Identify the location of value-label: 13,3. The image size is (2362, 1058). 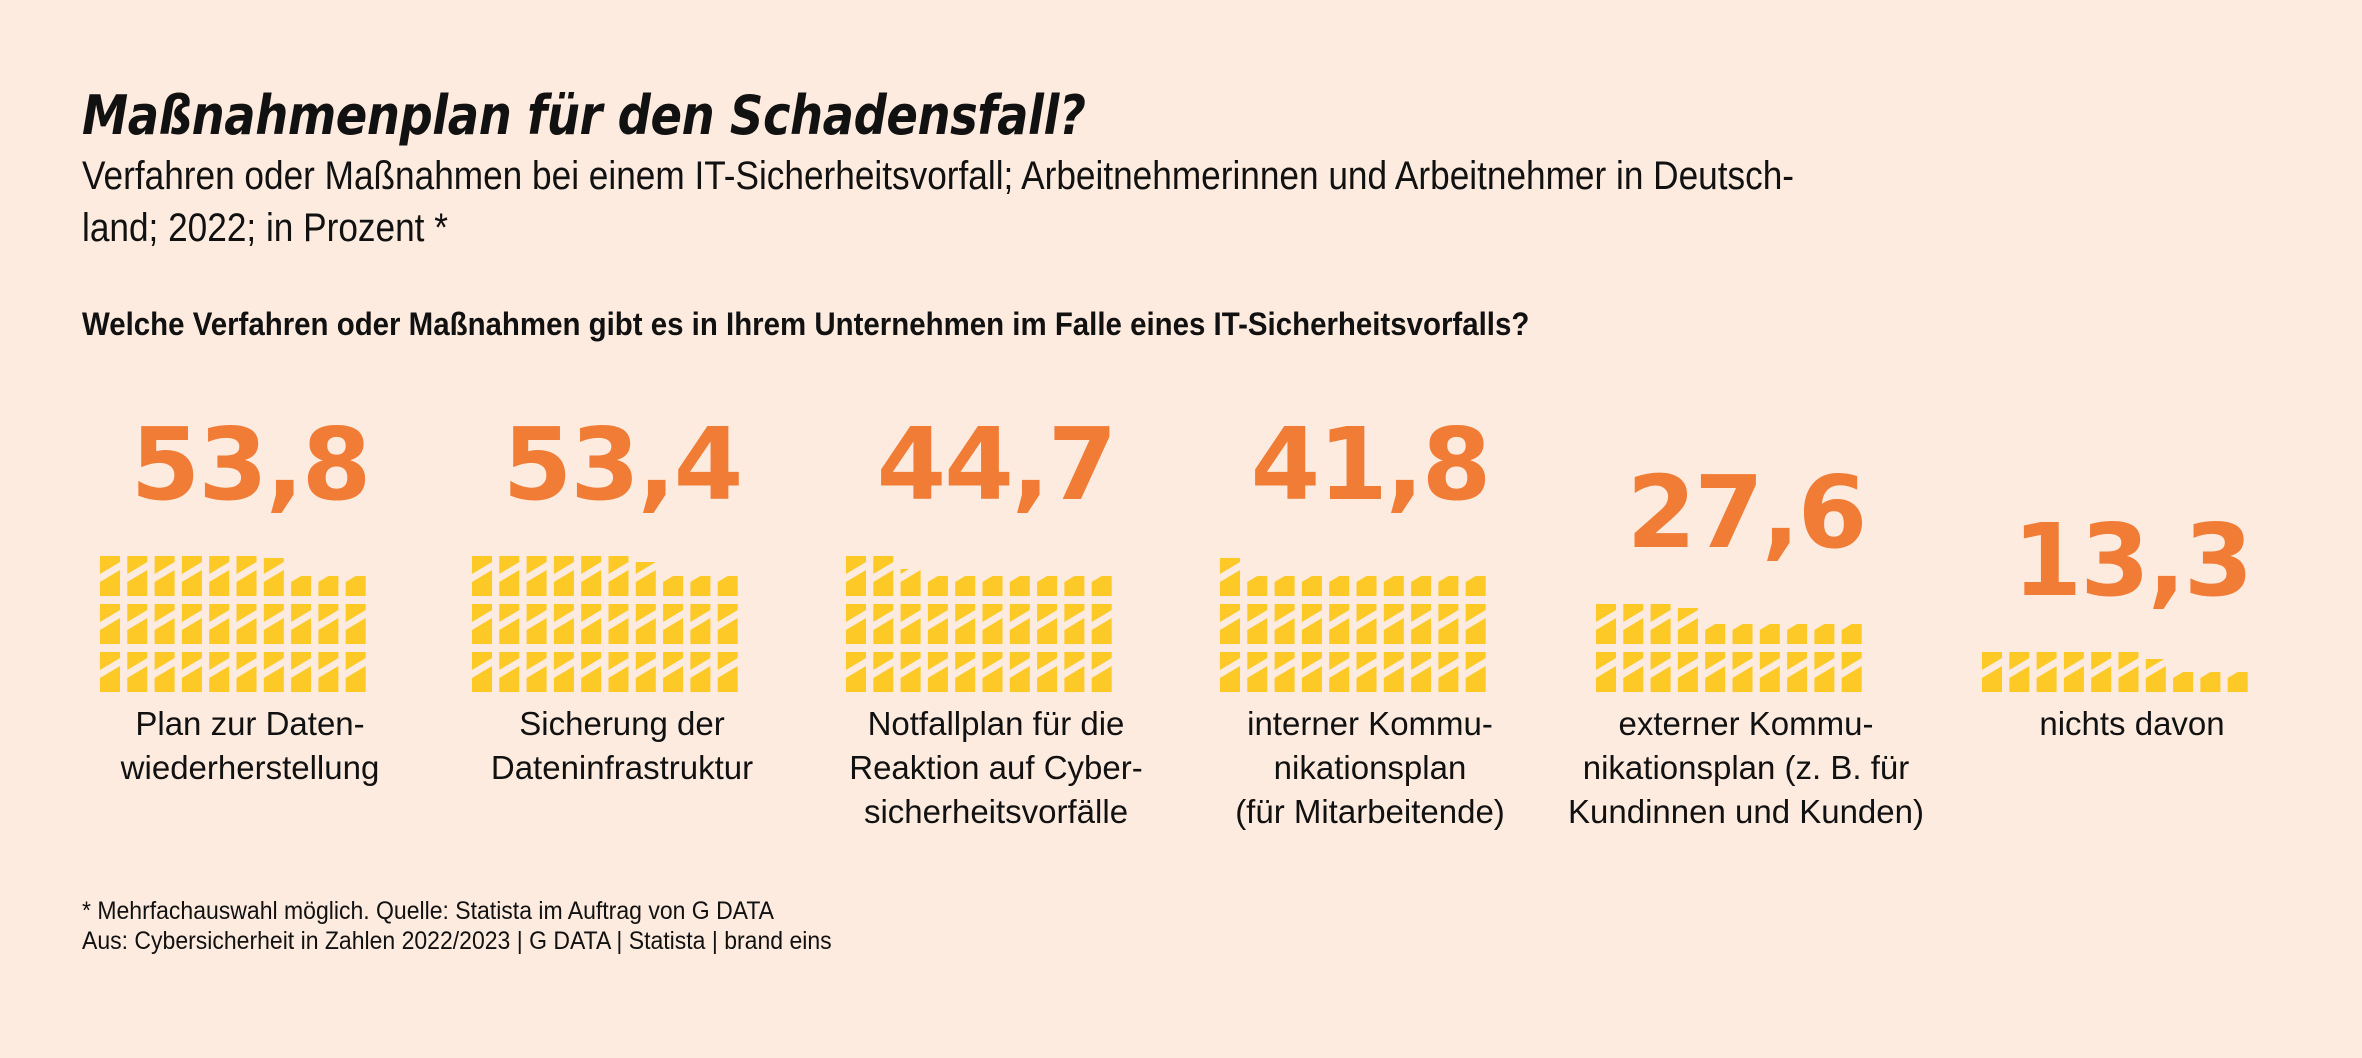
(2133, 560).